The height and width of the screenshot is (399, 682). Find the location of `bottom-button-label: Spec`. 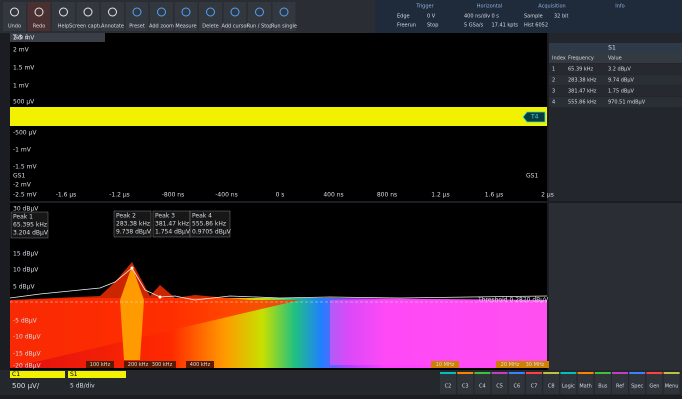

bottom-button-label: Spec is located at coordinates (637, 387).